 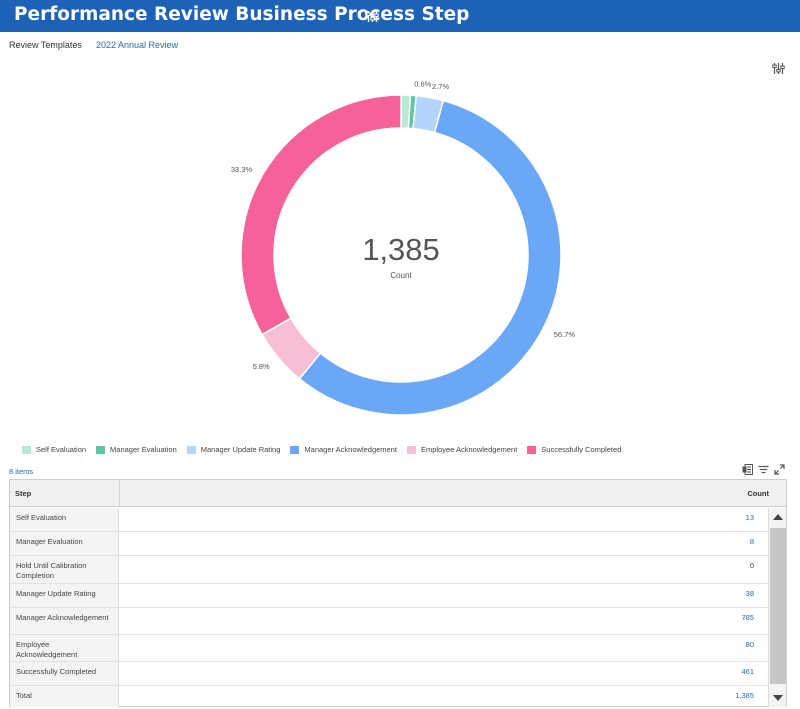 What do you see at coordinates (119, 493) in the screenshot?
I see `column-divider` at bounding box center [119, 493].